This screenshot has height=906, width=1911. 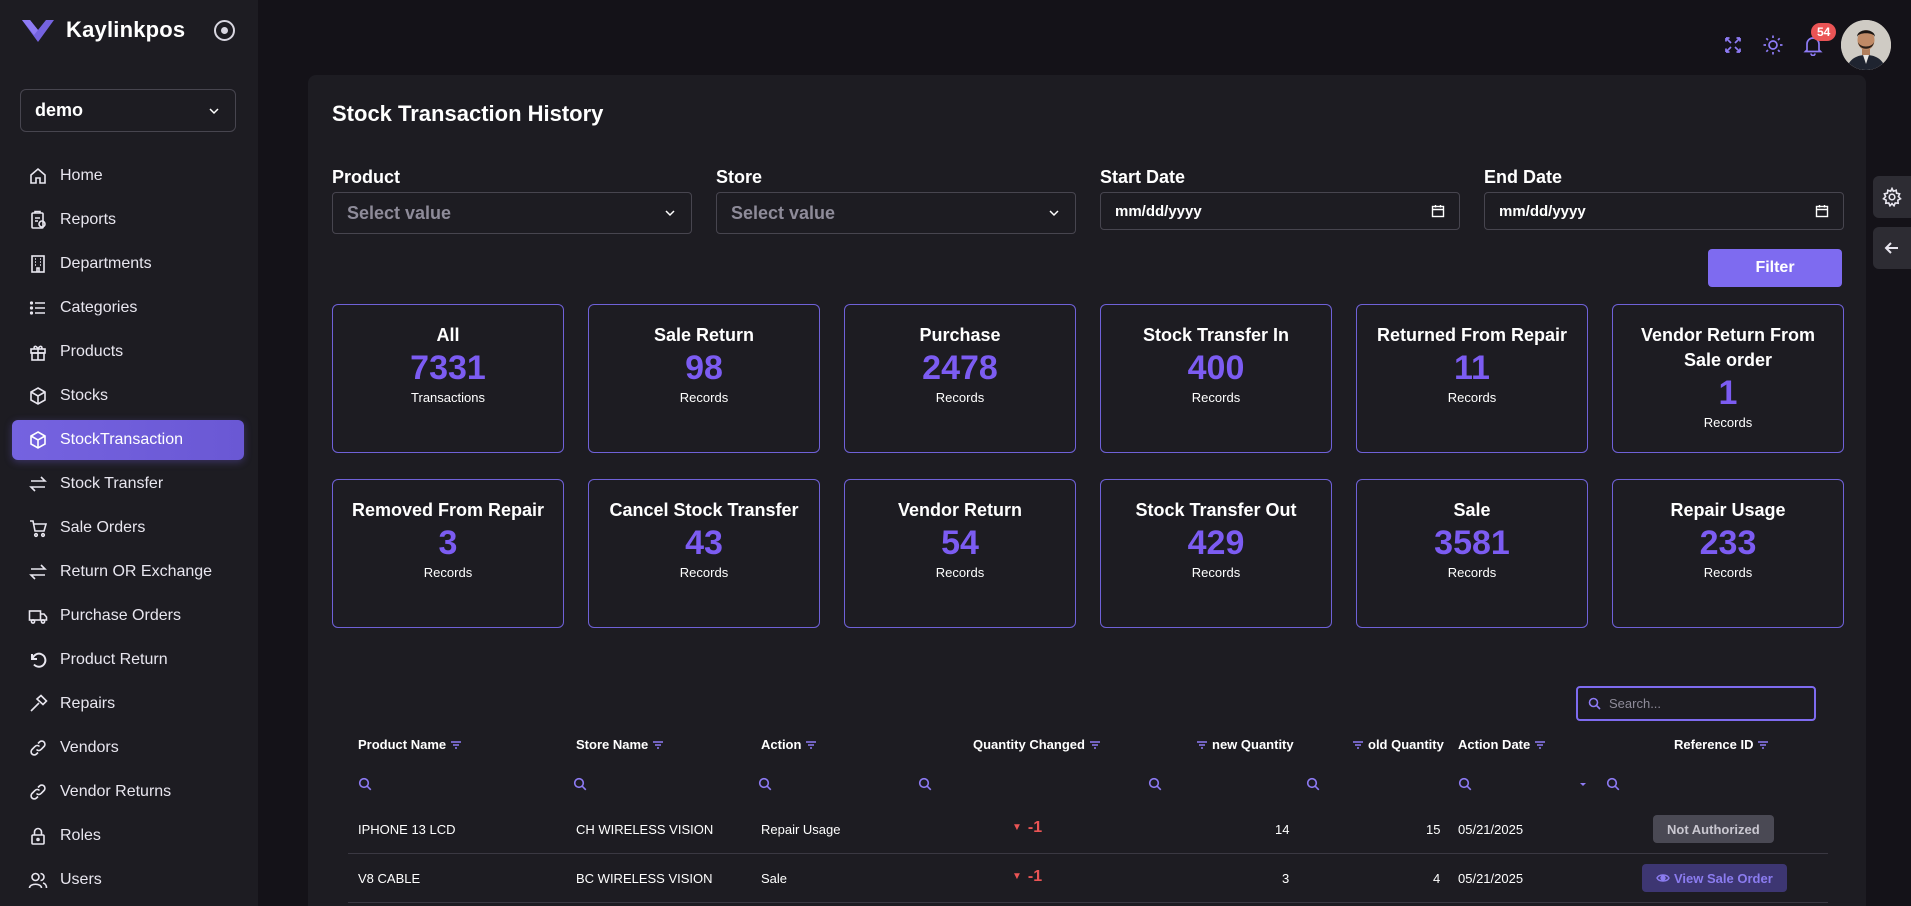 I want to click on stat-title: Stock Transfer Out, so click(x=1216, y=510).